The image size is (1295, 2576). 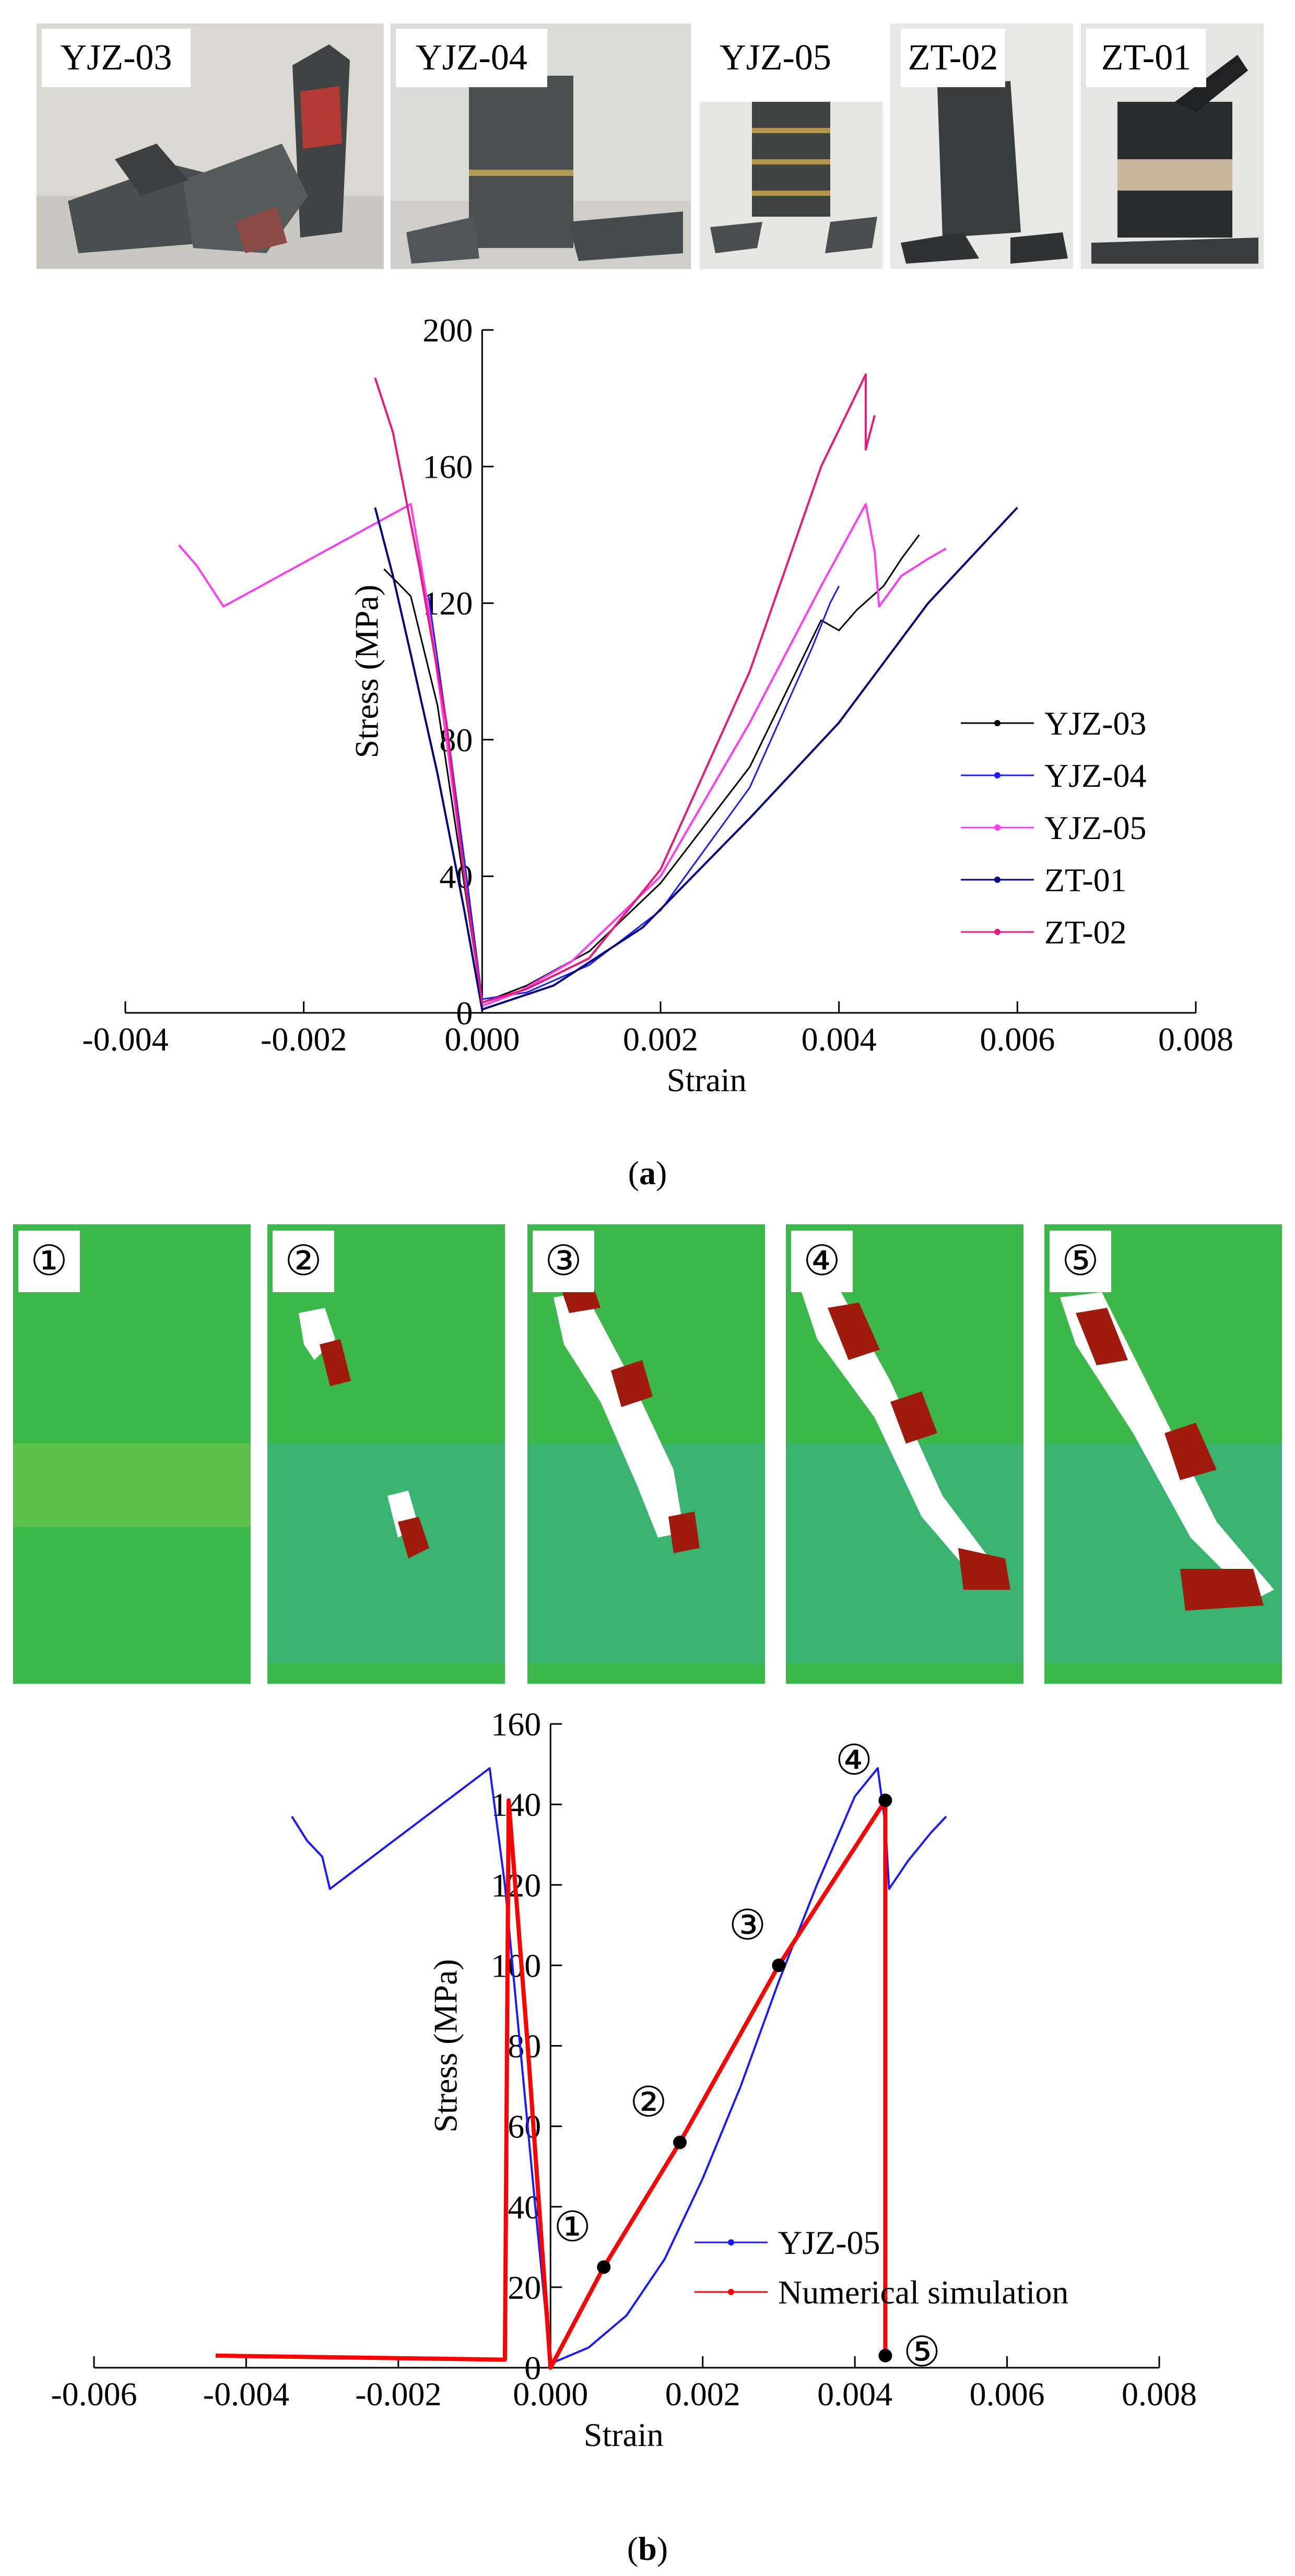 I want to click on specimen-label: YJZ-04, so click(x=471, y=58).